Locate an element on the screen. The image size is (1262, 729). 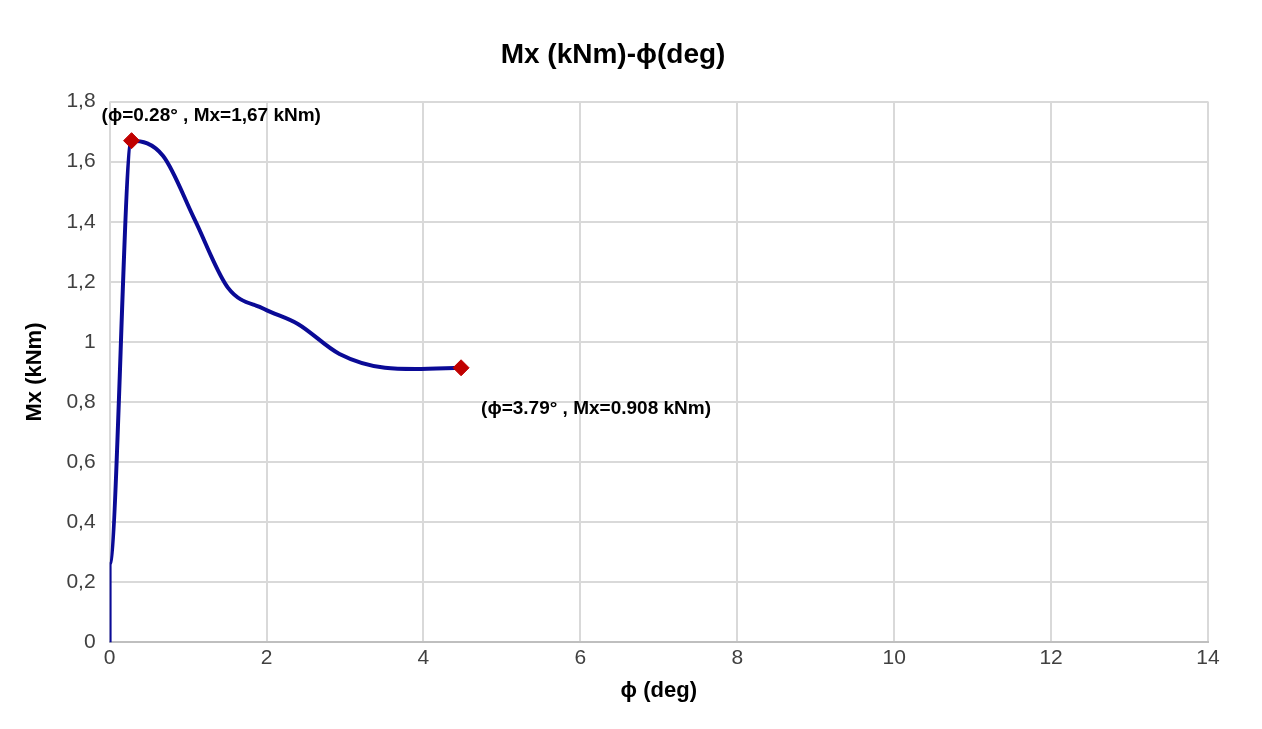
x-tick-label: 8 is located at coordinates (737, 656).